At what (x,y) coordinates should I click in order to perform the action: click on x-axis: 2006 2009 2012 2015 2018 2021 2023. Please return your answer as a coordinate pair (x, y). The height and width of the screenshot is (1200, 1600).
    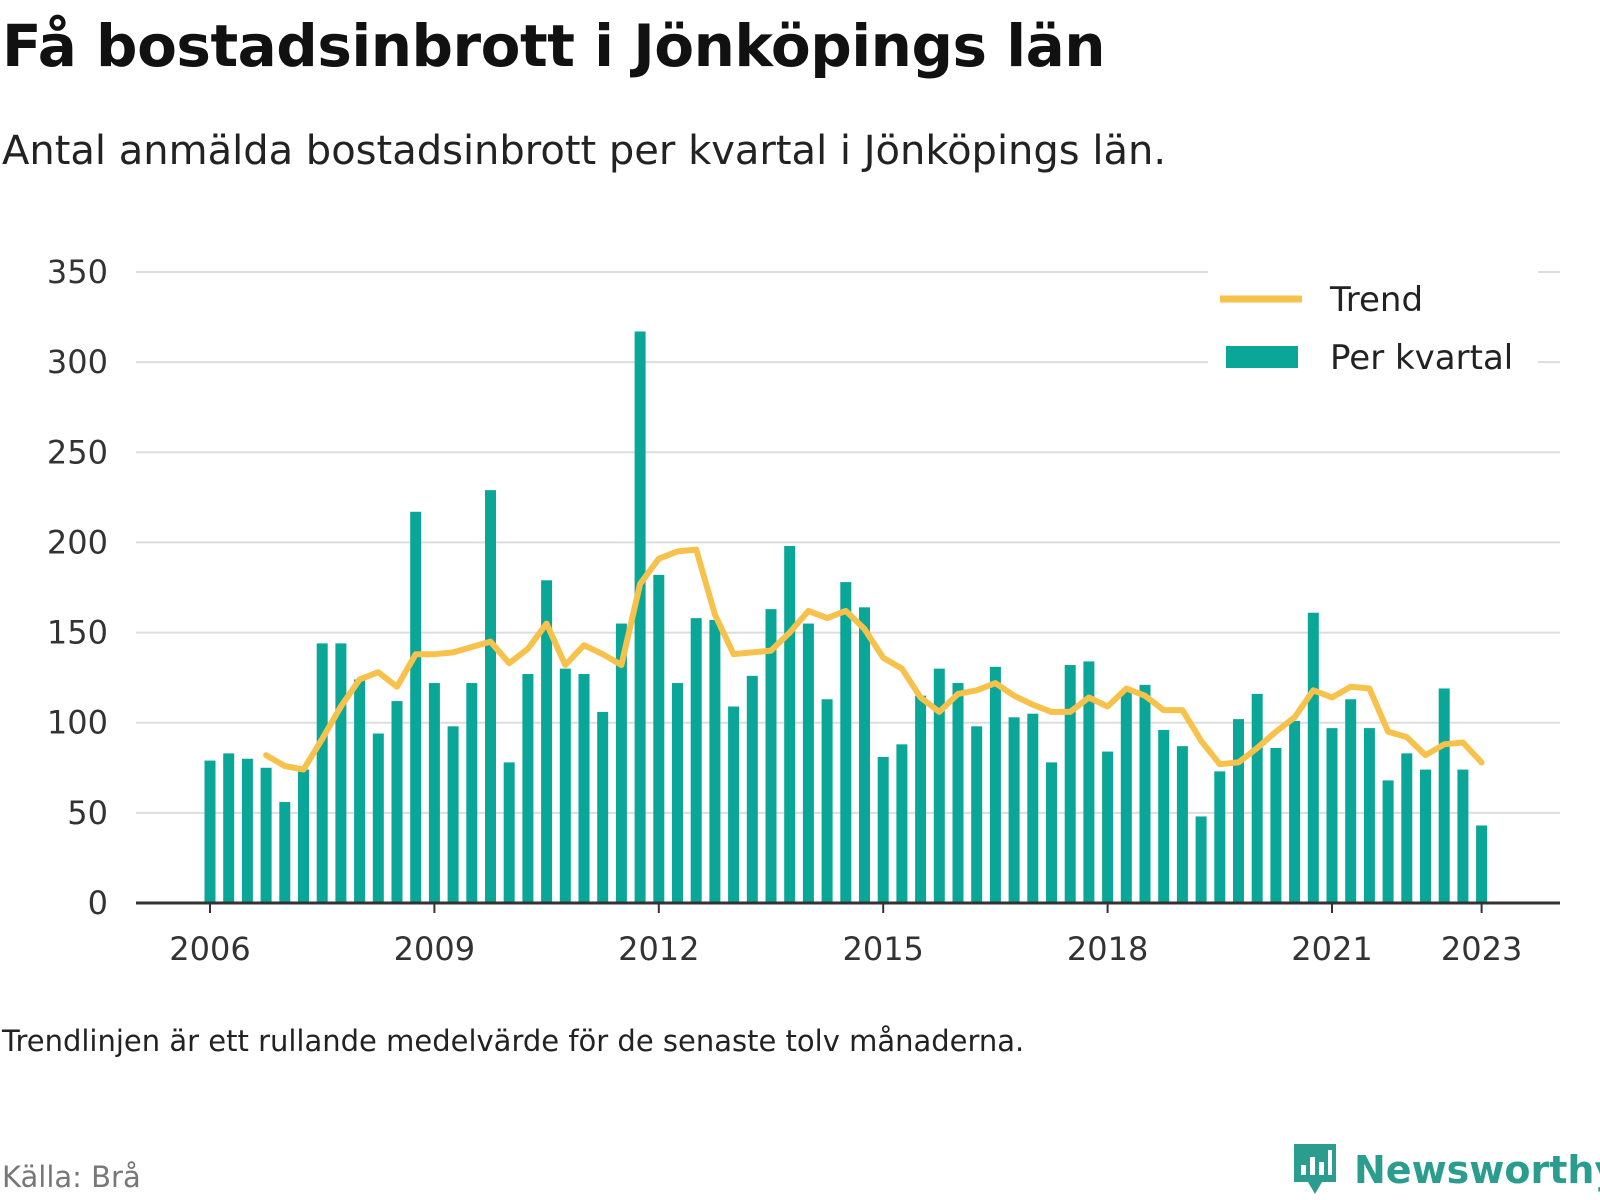
    Looking at the image, I should click on (848, 934).